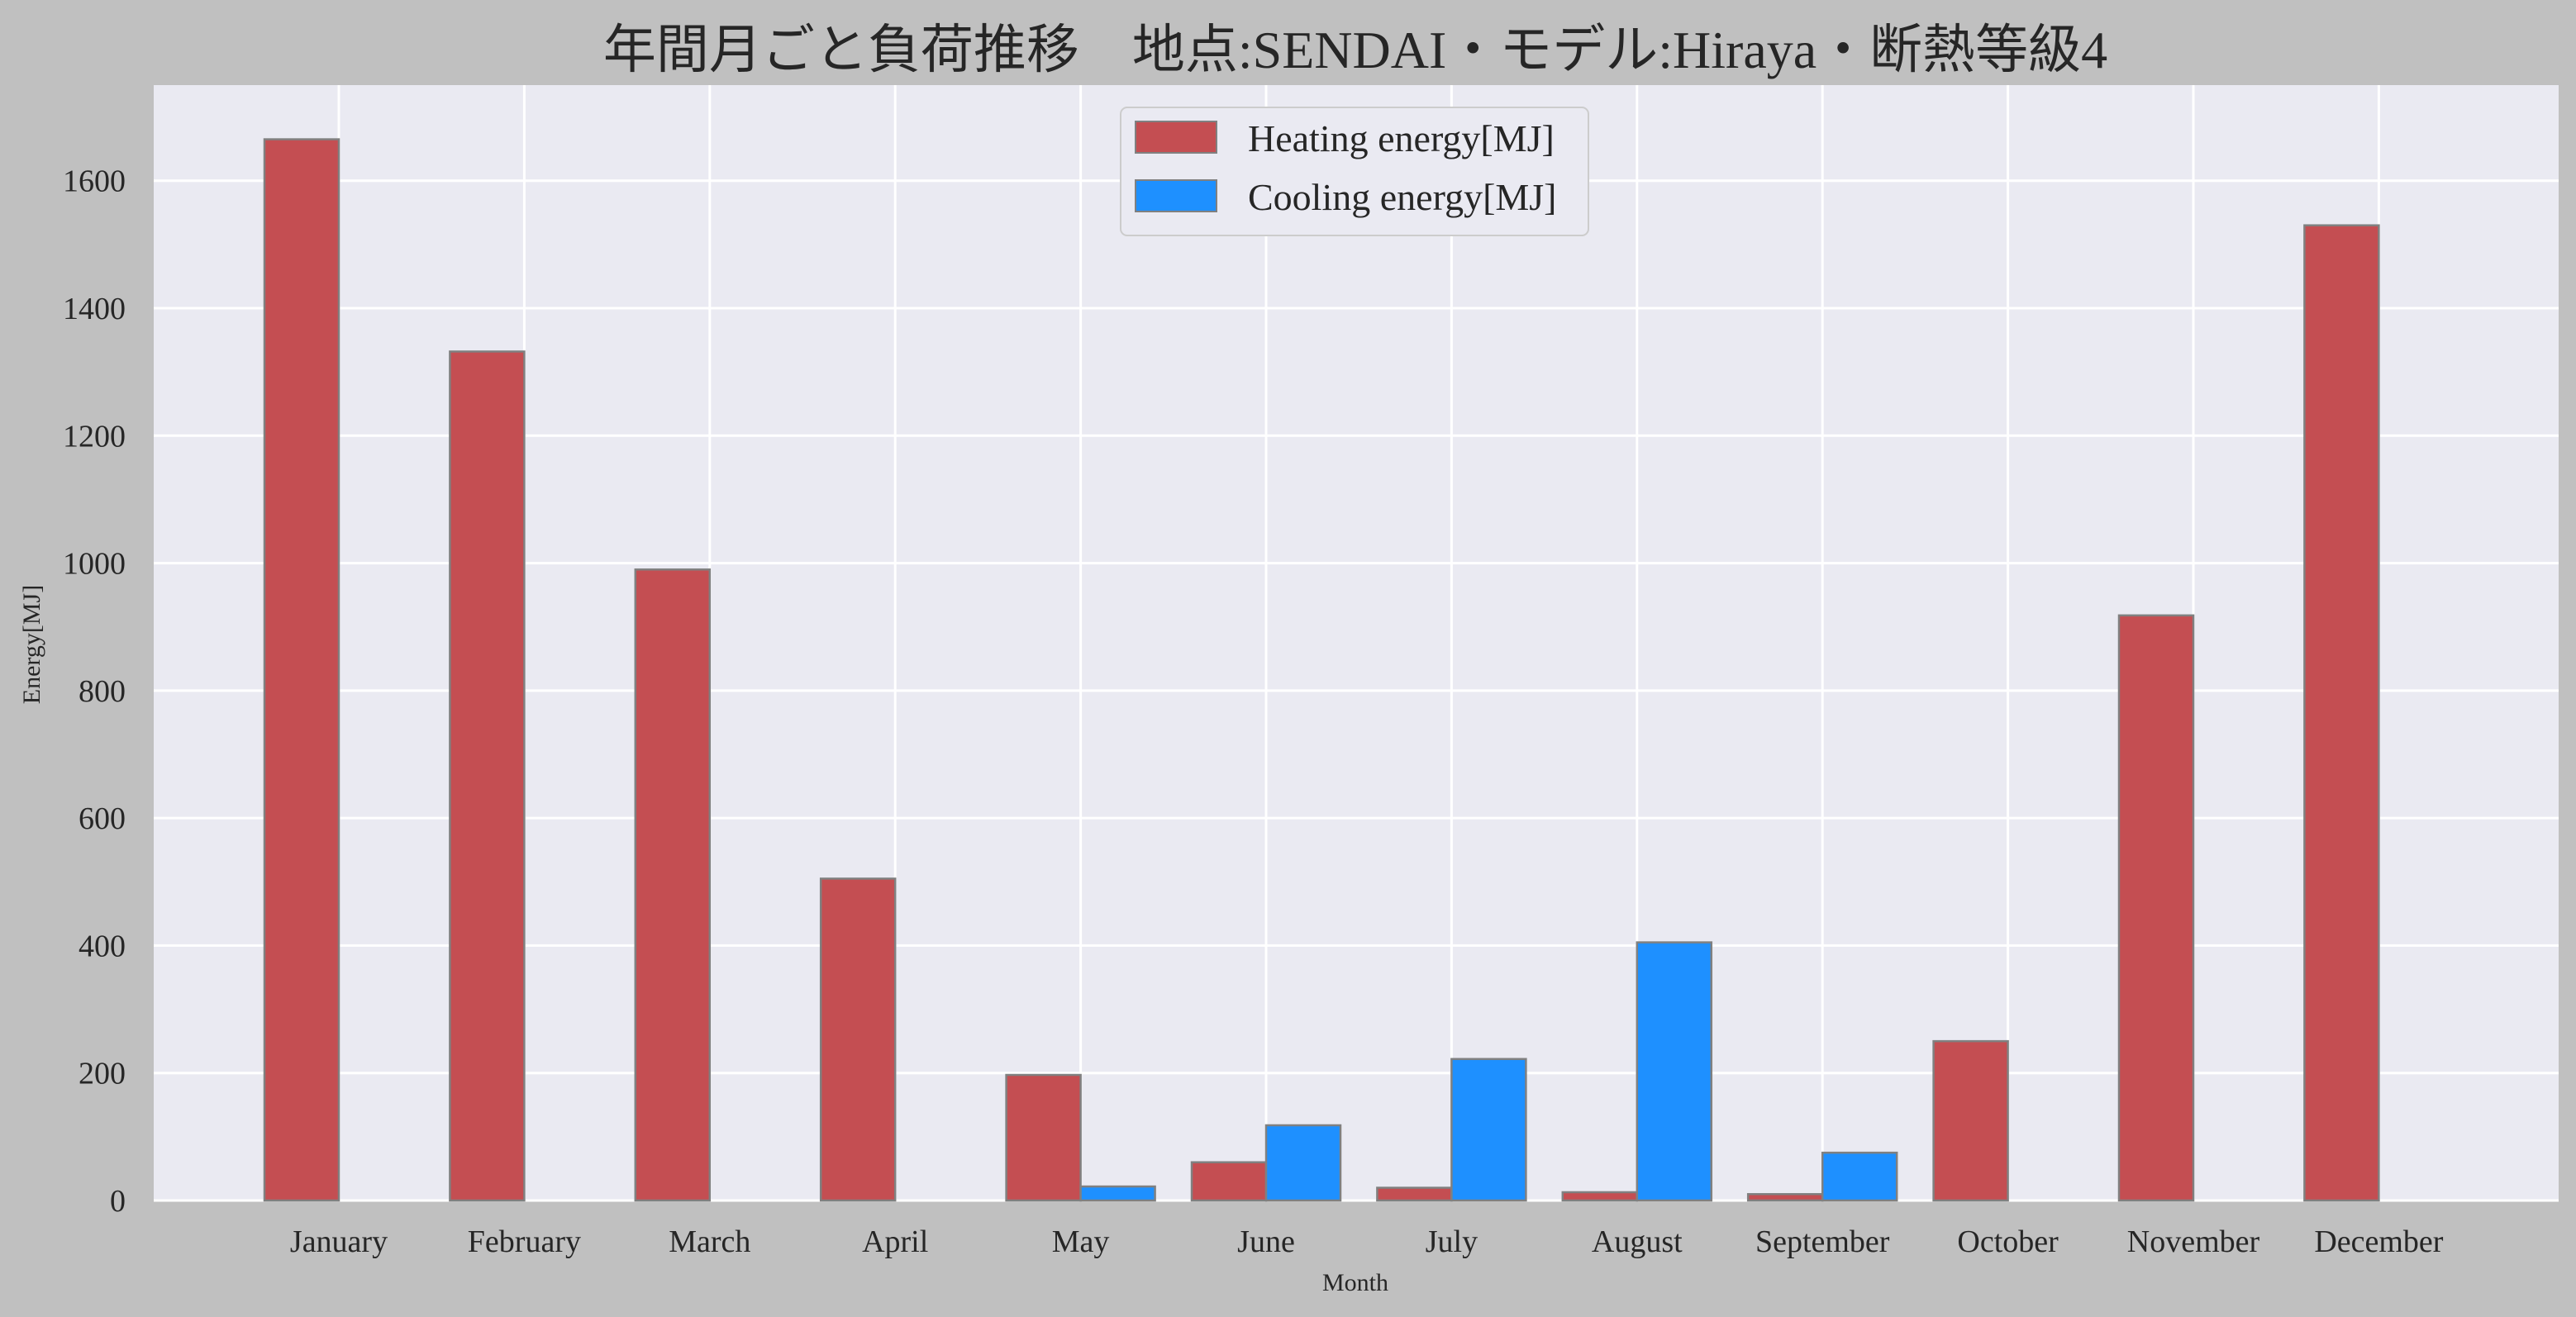 The image size is (2576, 1317). Describe the element at coordinates (95, 309) in the screenshot. I see `y-tick-label: 1400` at that location.